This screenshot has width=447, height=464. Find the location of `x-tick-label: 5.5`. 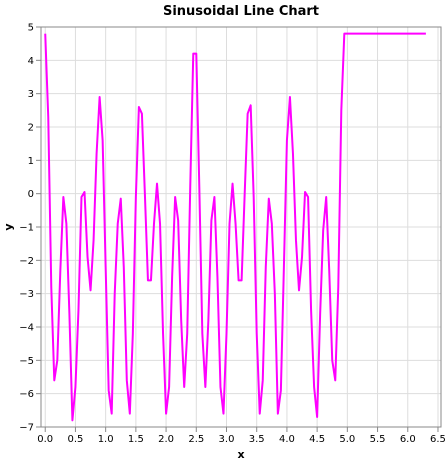

x-tick-label: 5.5 is located at coordinates (378, 439).